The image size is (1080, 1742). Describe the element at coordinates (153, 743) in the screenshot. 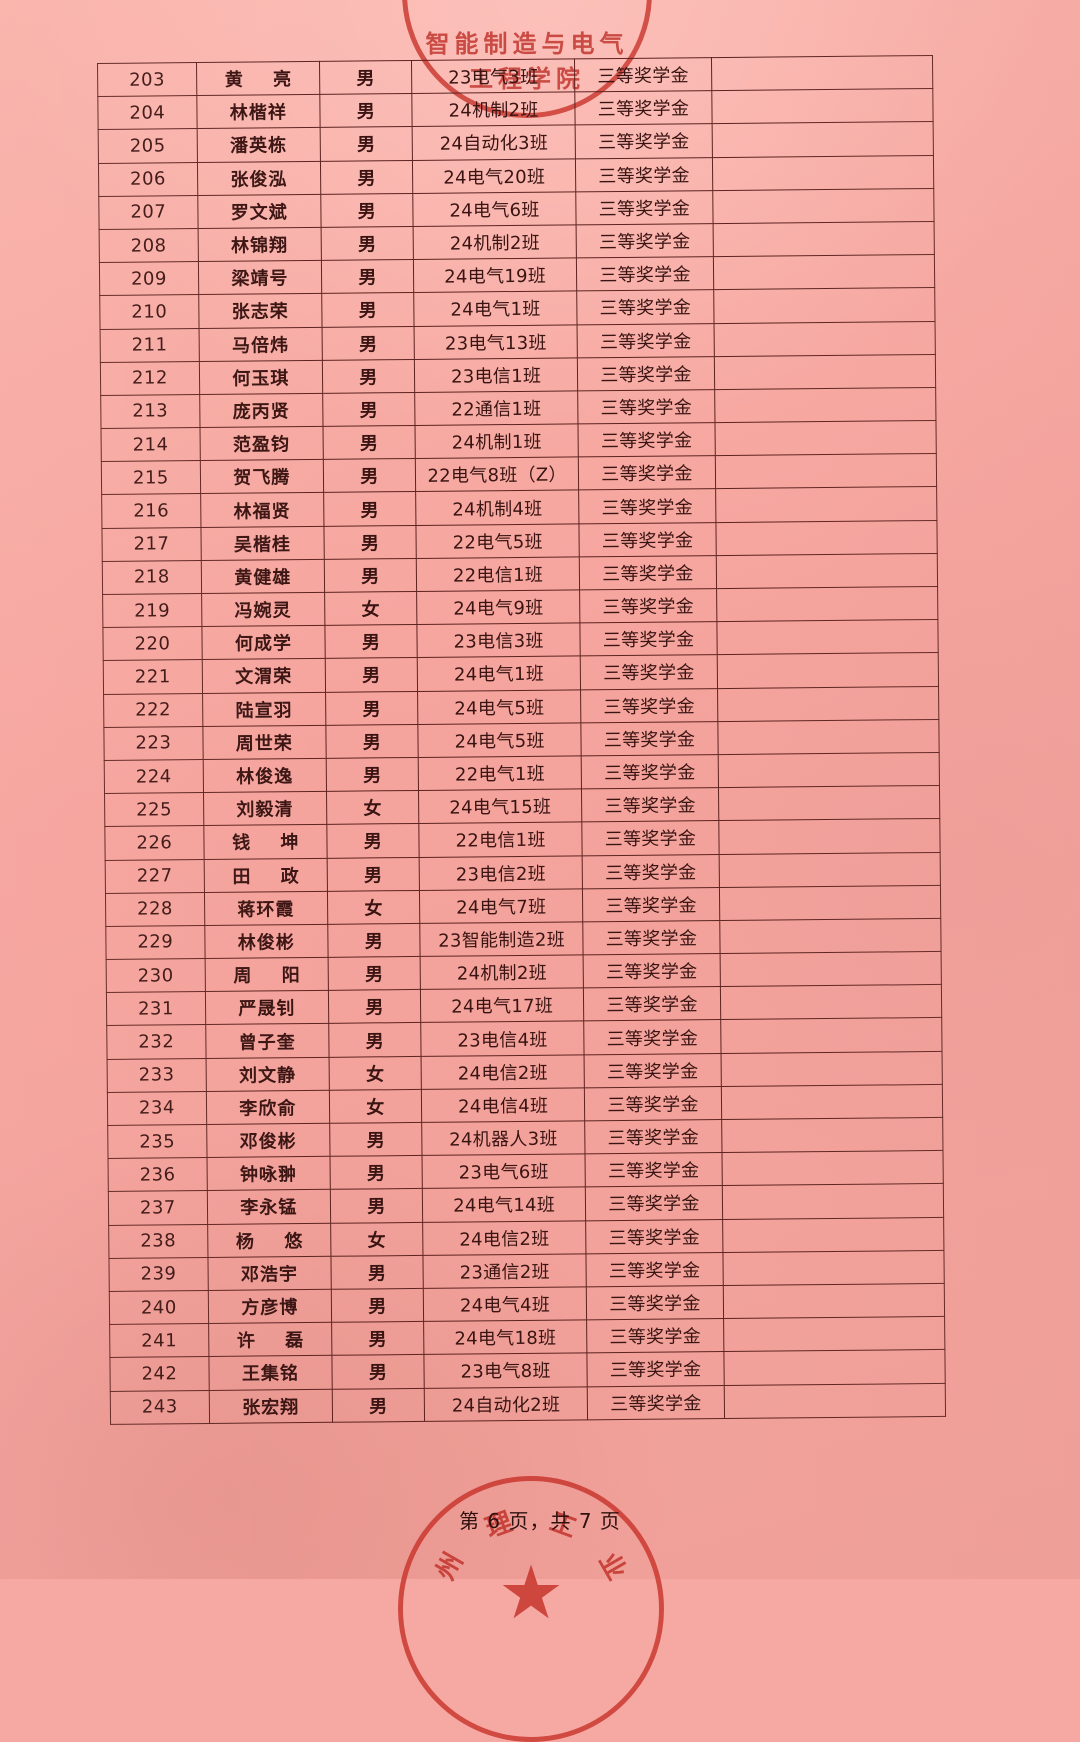

I see `cell-index: 223` at that location.